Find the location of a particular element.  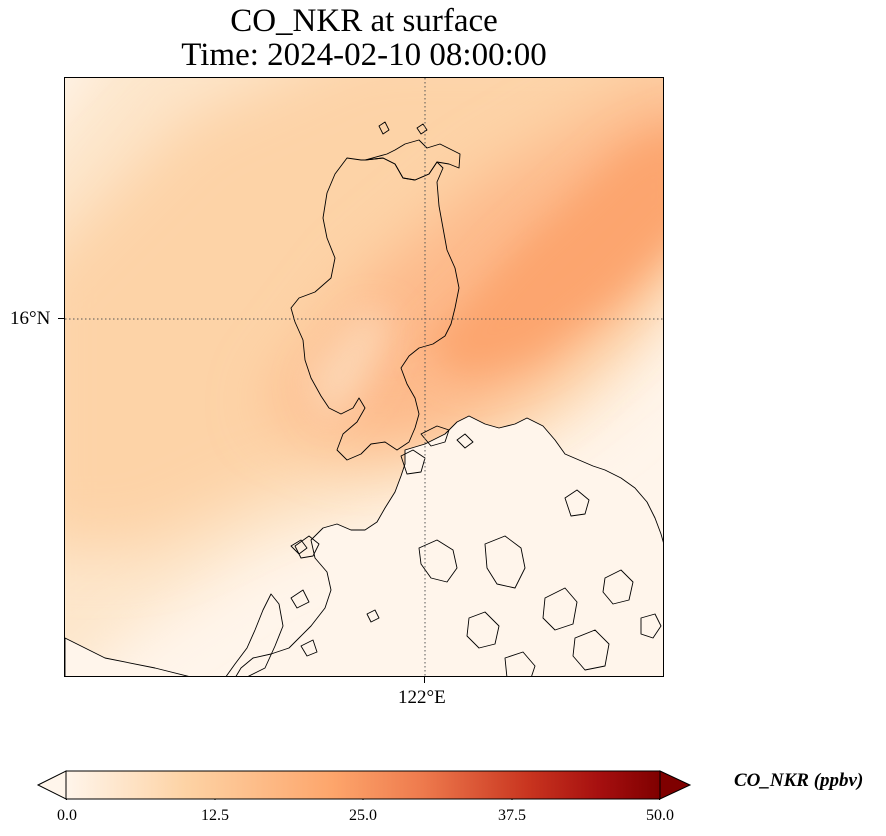

lat-tick-label: 16°N is located at coordinates (30, 318).